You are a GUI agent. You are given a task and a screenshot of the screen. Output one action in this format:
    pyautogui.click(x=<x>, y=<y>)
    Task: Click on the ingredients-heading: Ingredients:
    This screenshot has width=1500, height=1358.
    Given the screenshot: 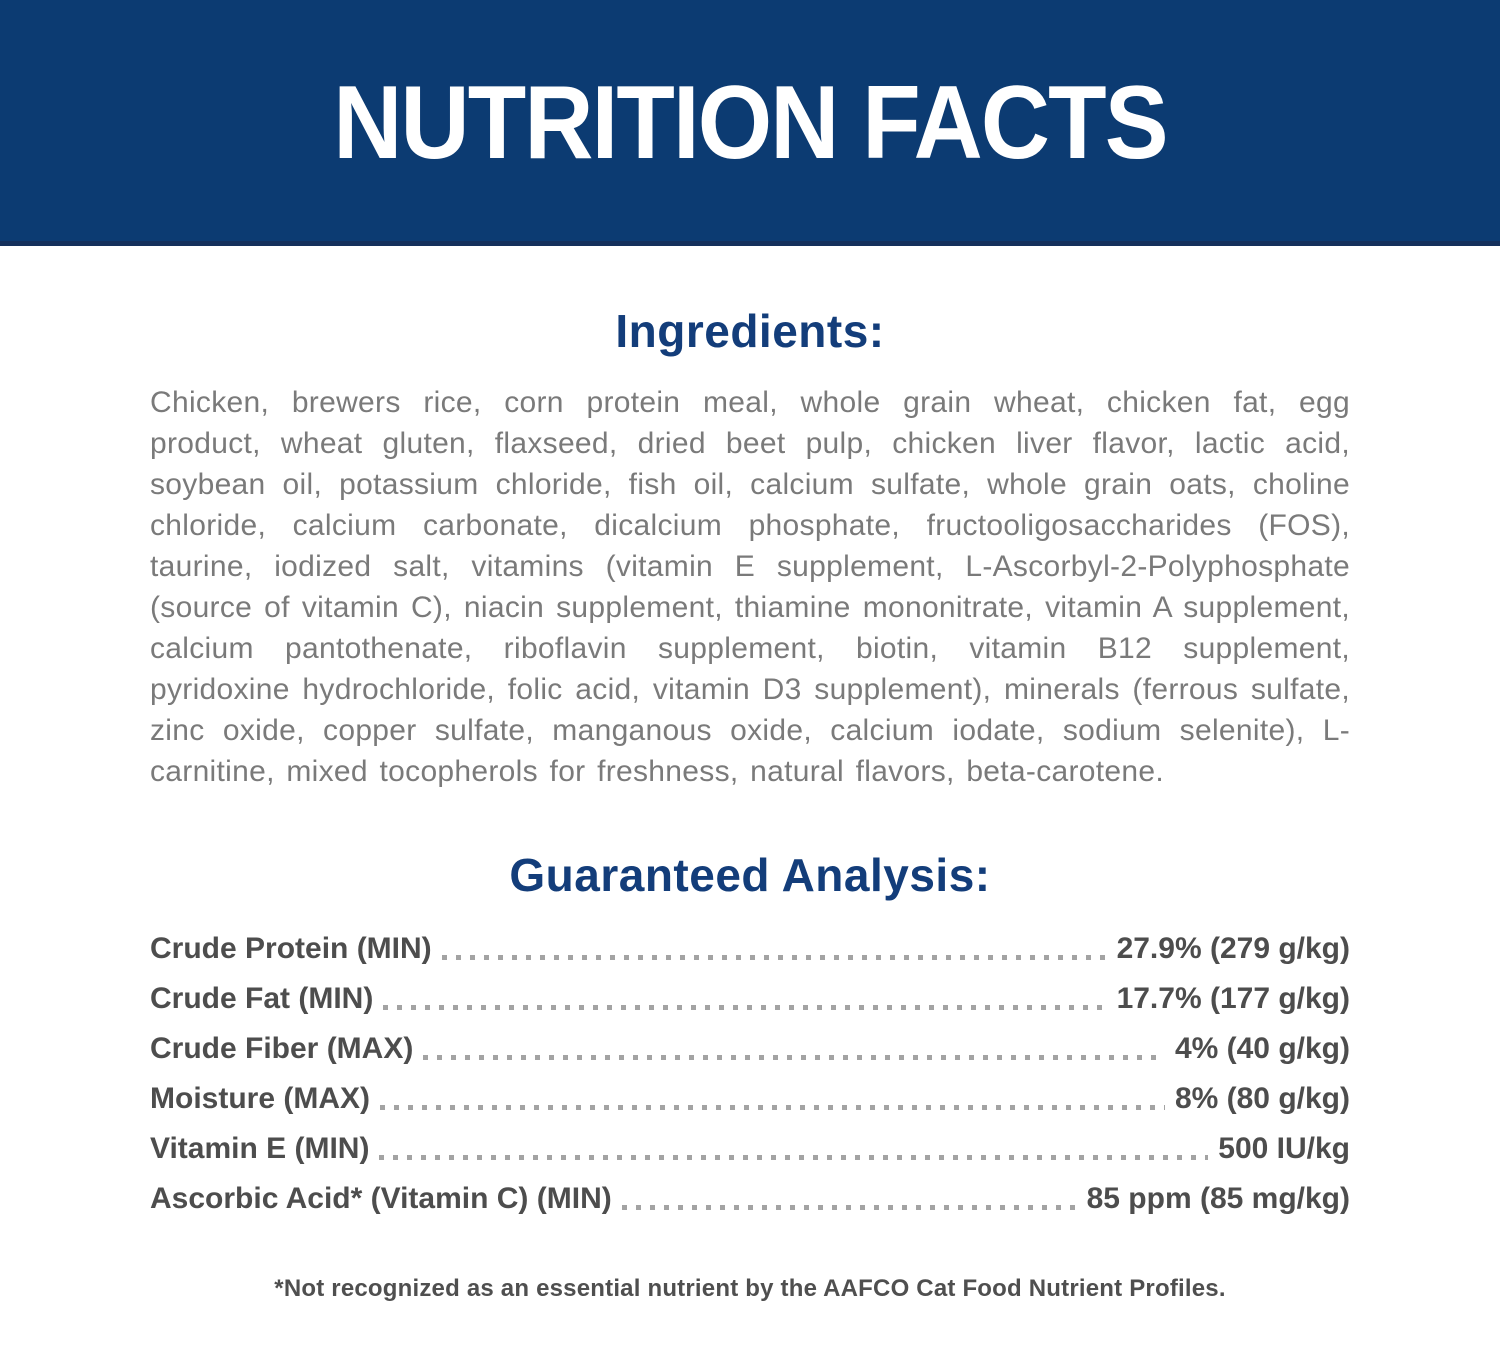 What is the action you would take?
    pyautogui.click(x=750, y=331)
    